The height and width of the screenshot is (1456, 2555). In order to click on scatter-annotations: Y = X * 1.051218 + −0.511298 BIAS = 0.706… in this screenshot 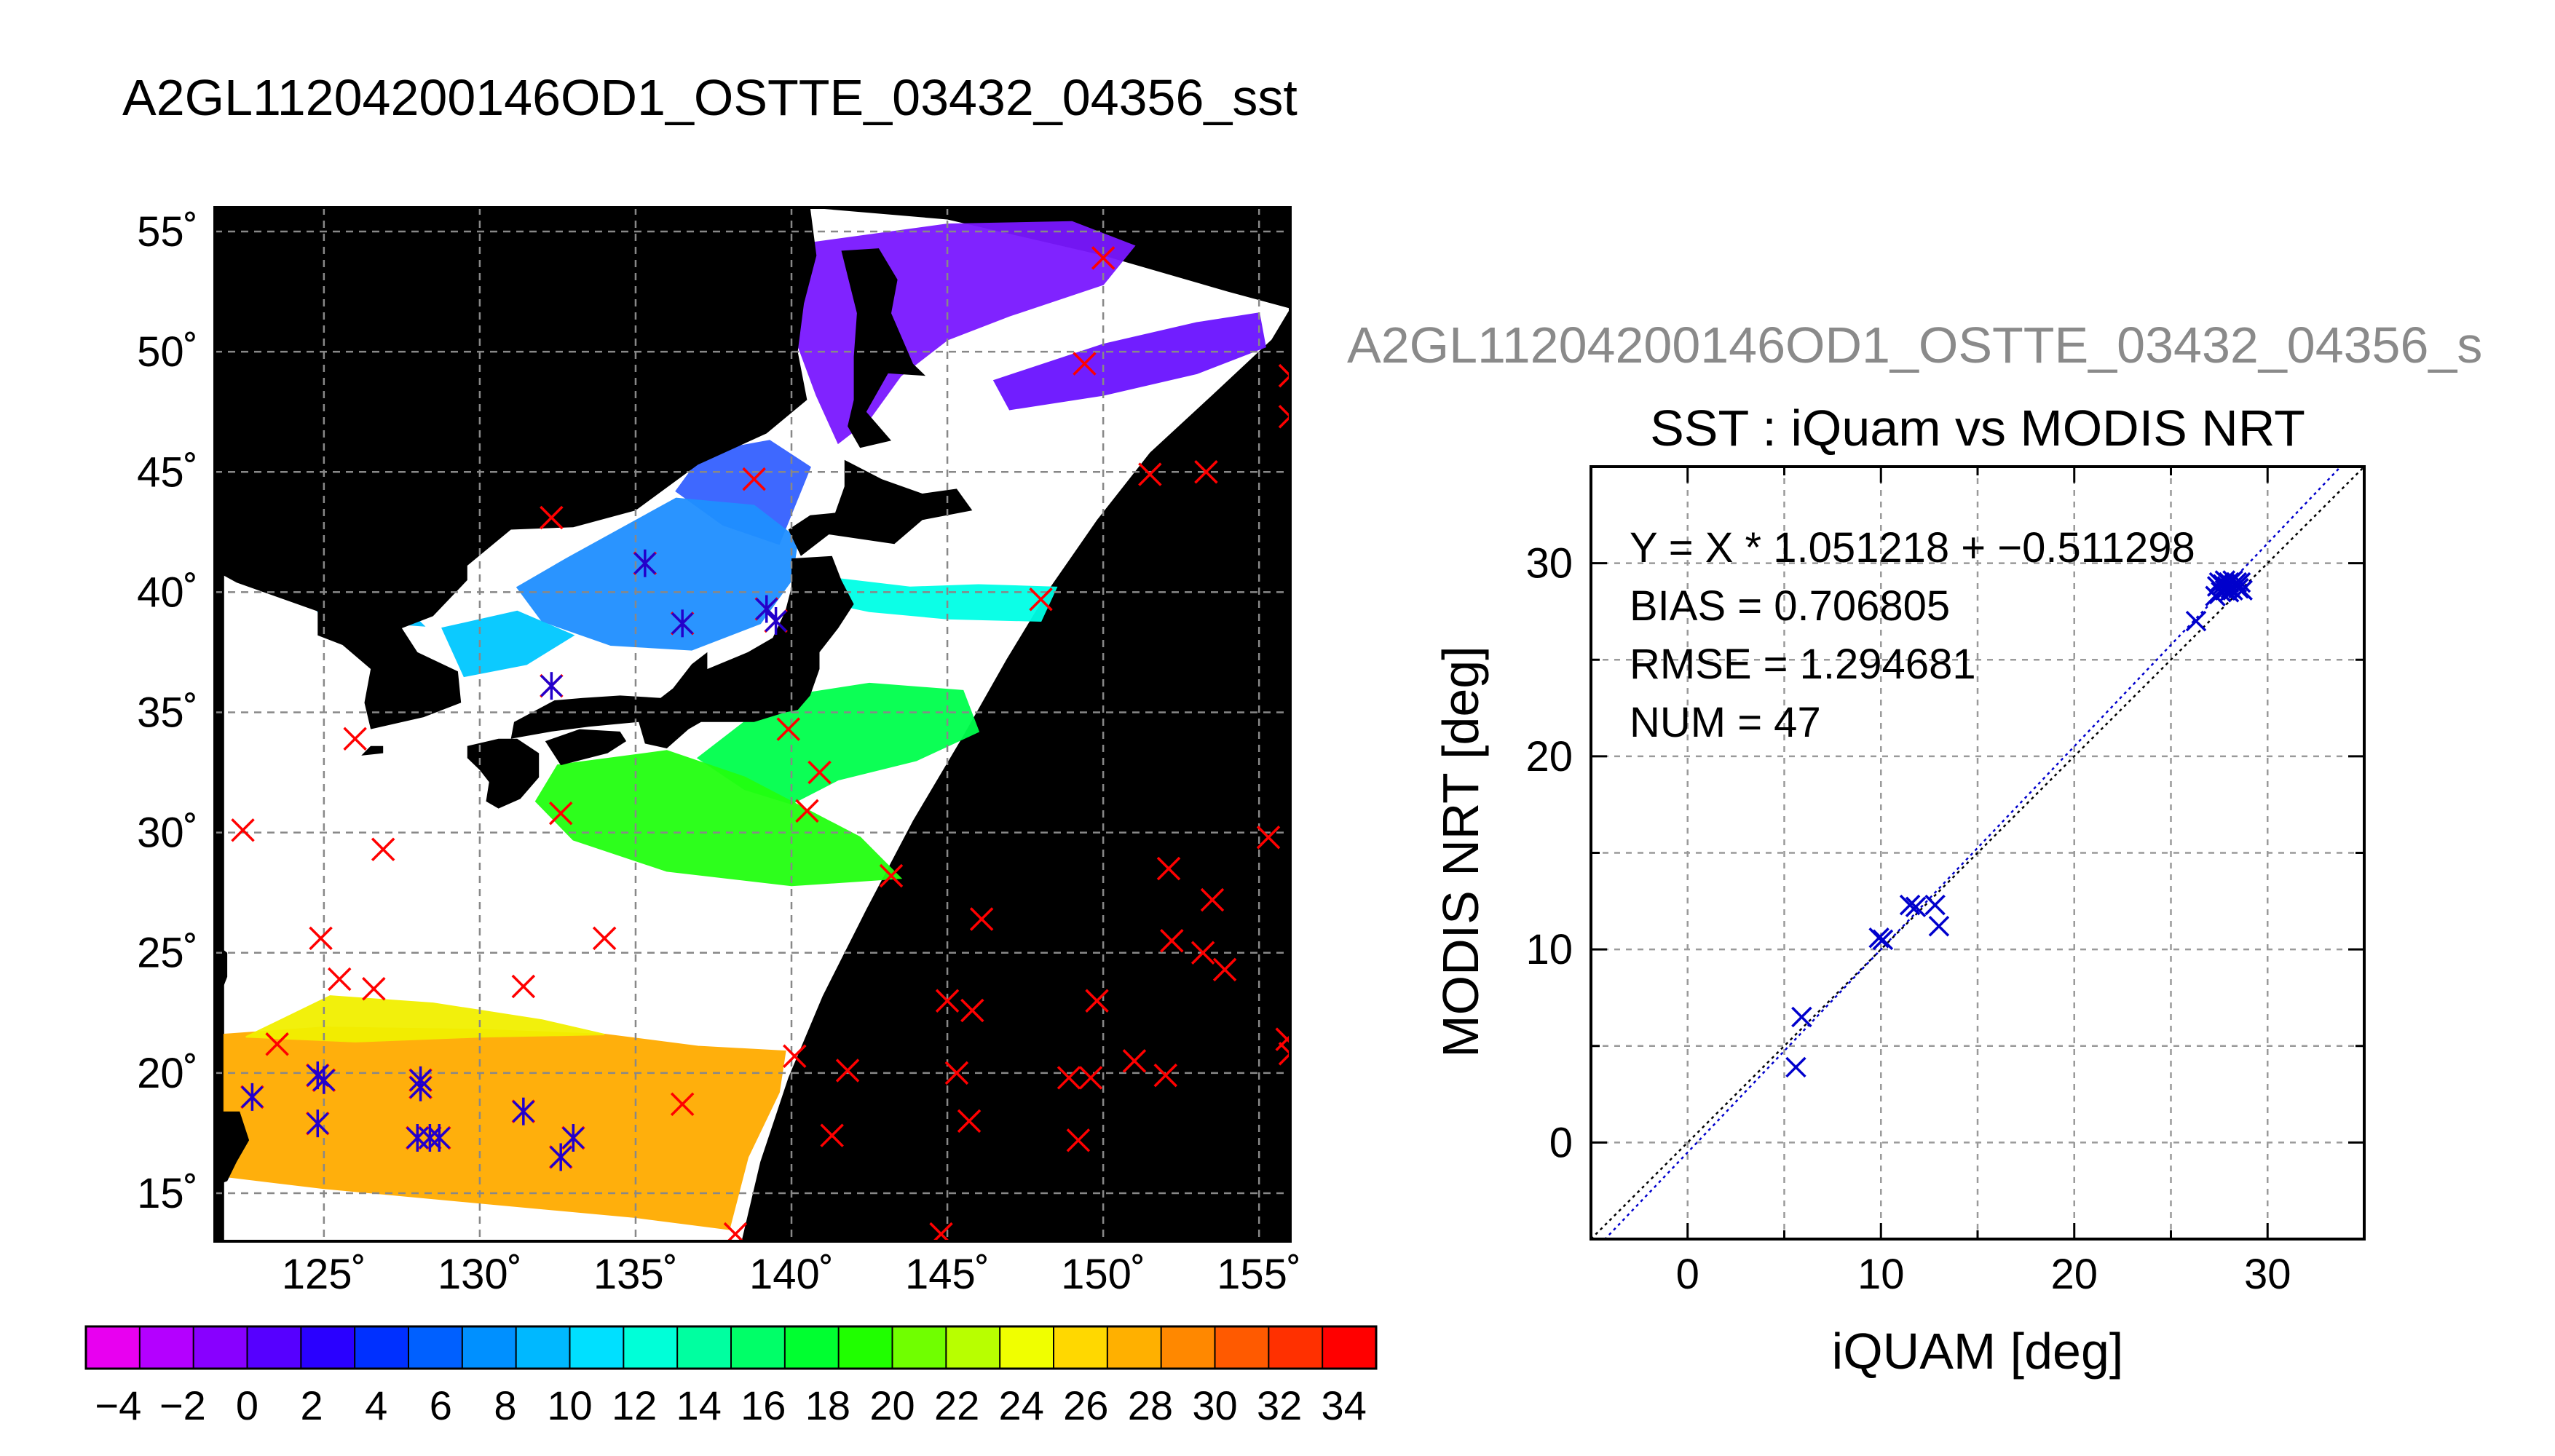, I will do `click(1912, 635)`.